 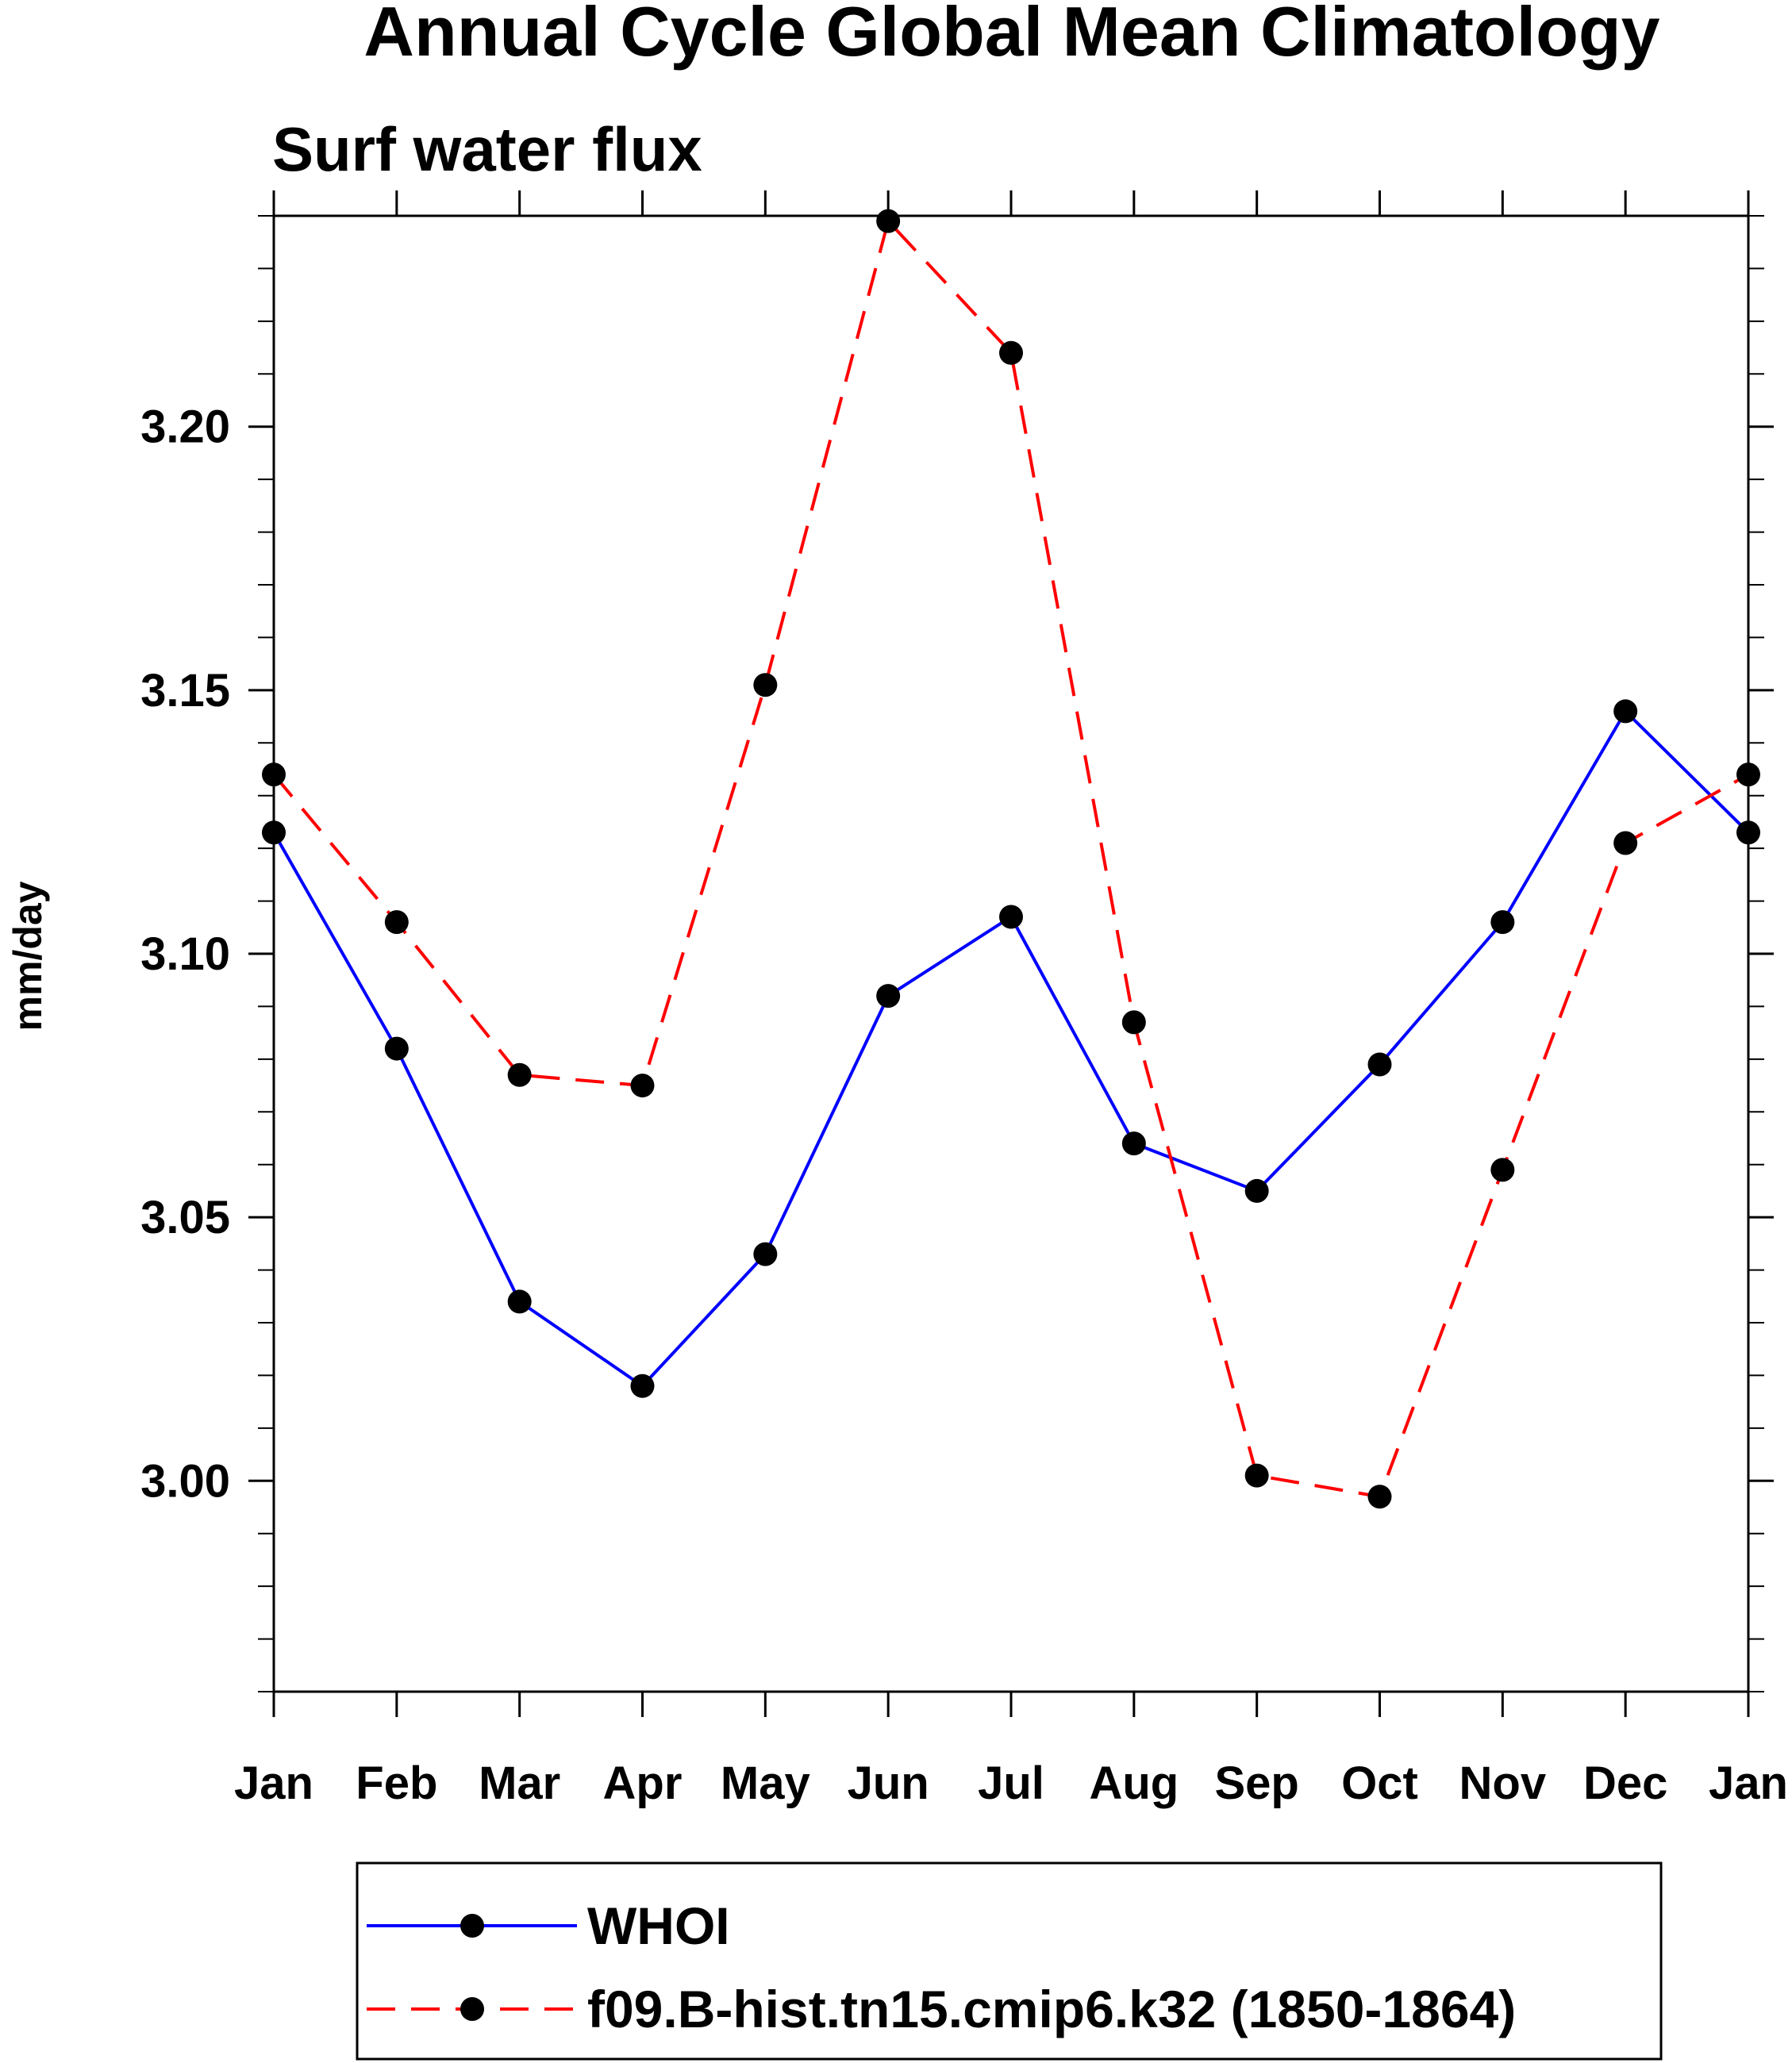 I want to click on x-tick-labels: Jan Feb Mar Apr May Jun Jul Aug Sep Oct Nov Dec Jan, so click(x=1011, y=1783).